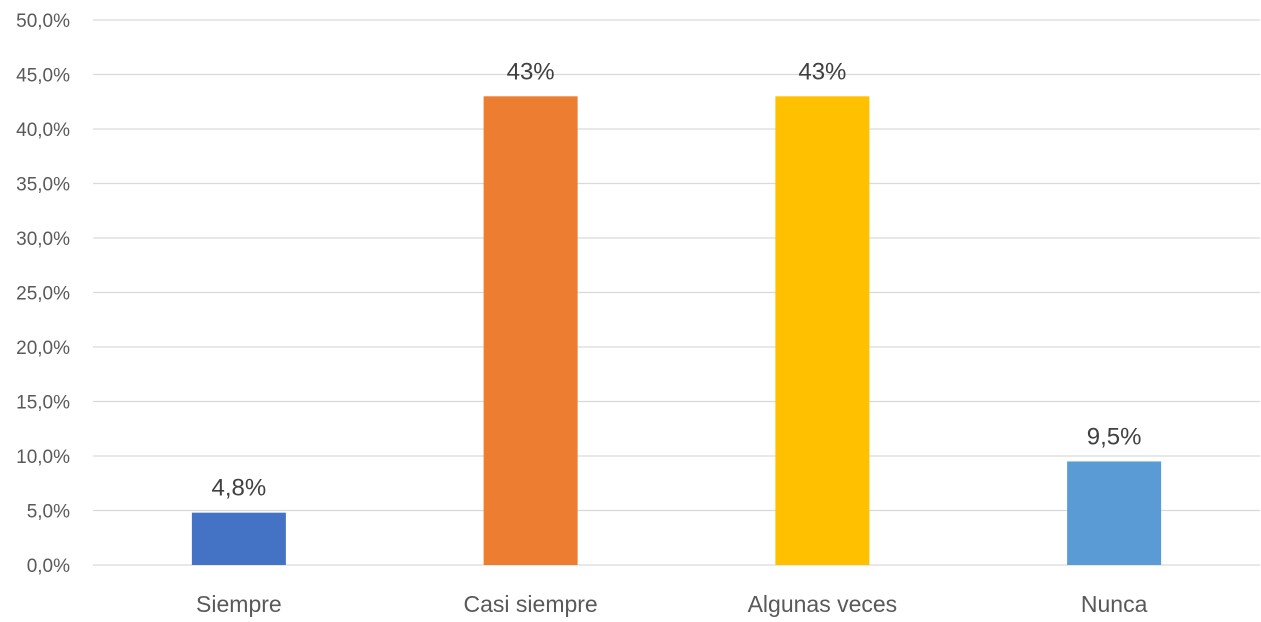 Image resolution: width=1261 pixels, height=622 pixels. What do you see at coordinates (530, 331) in the screenshot?
I see `bar-casi-siempre` at bounding box center [530, 331].